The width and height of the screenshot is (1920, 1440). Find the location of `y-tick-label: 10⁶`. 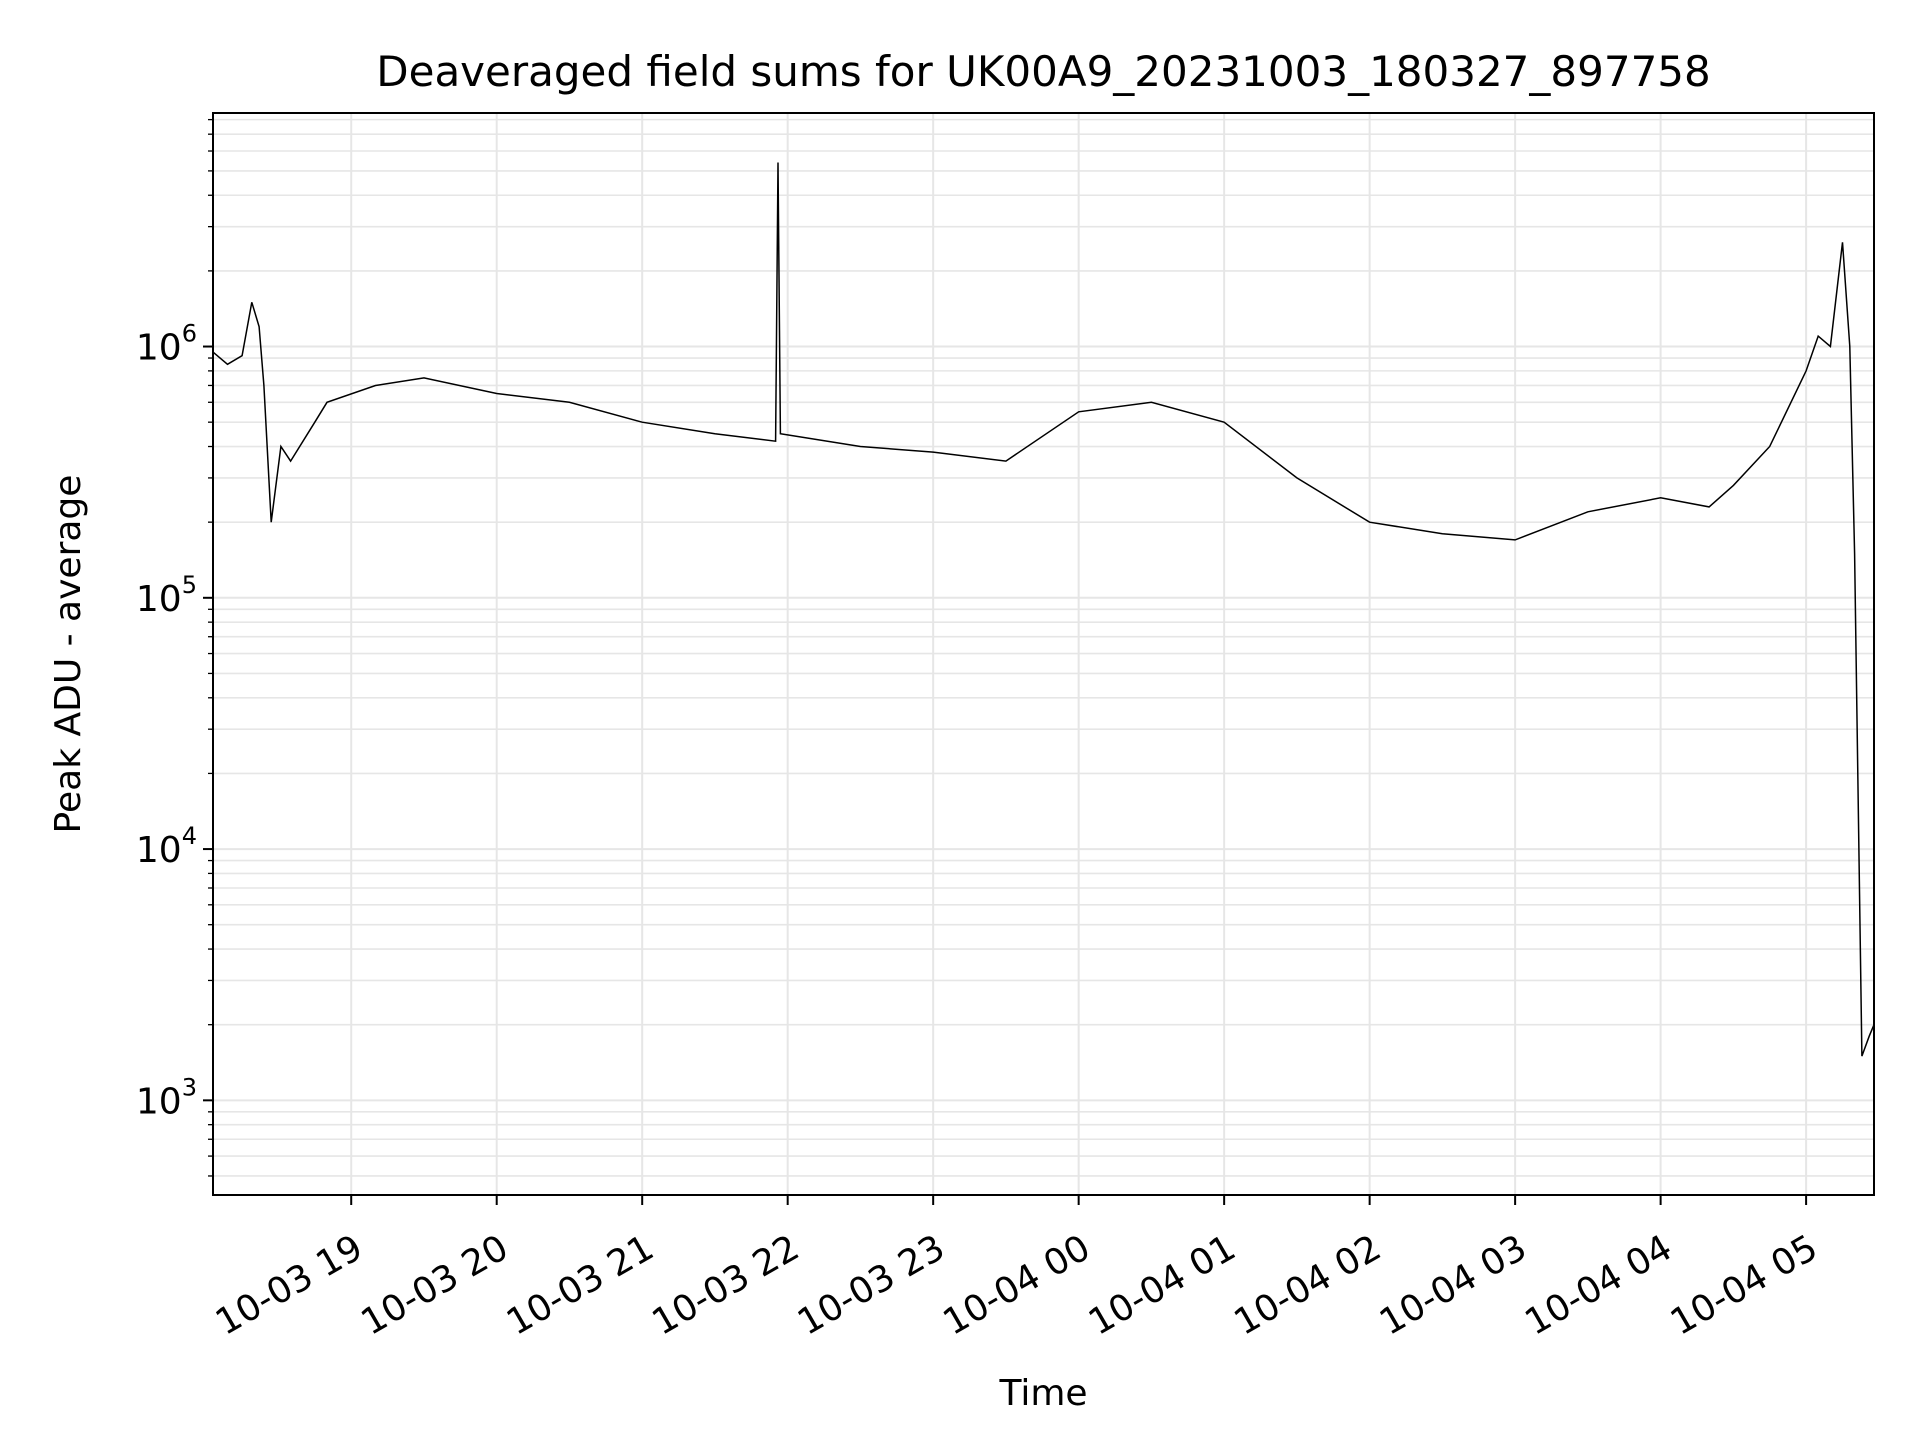

y-tick-label: 10⁶ is located at coordinates (166, 344).